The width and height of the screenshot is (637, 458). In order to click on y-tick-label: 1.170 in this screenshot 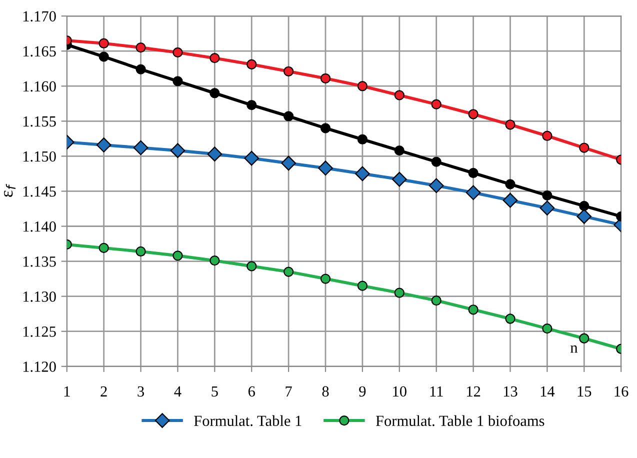, I will do `click(39, 16)`.